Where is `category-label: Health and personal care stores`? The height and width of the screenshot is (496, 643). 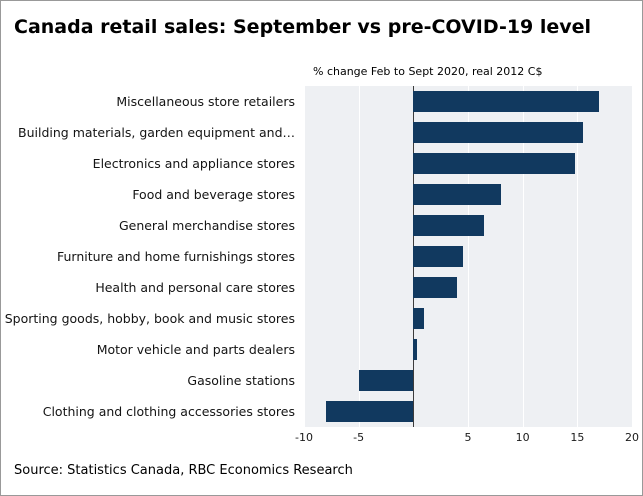 category-label: Health and personal care stores is located at coordinates (195, 287).